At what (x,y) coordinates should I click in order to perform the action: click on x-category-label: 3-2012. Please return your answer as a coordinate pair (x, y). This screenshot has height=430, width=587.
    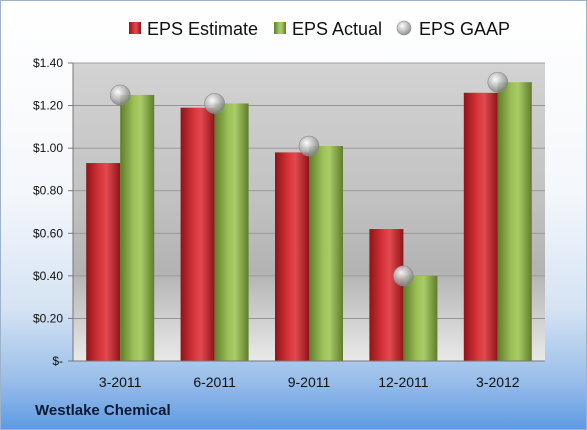
    Looking at the image, I should click on (498, 382).